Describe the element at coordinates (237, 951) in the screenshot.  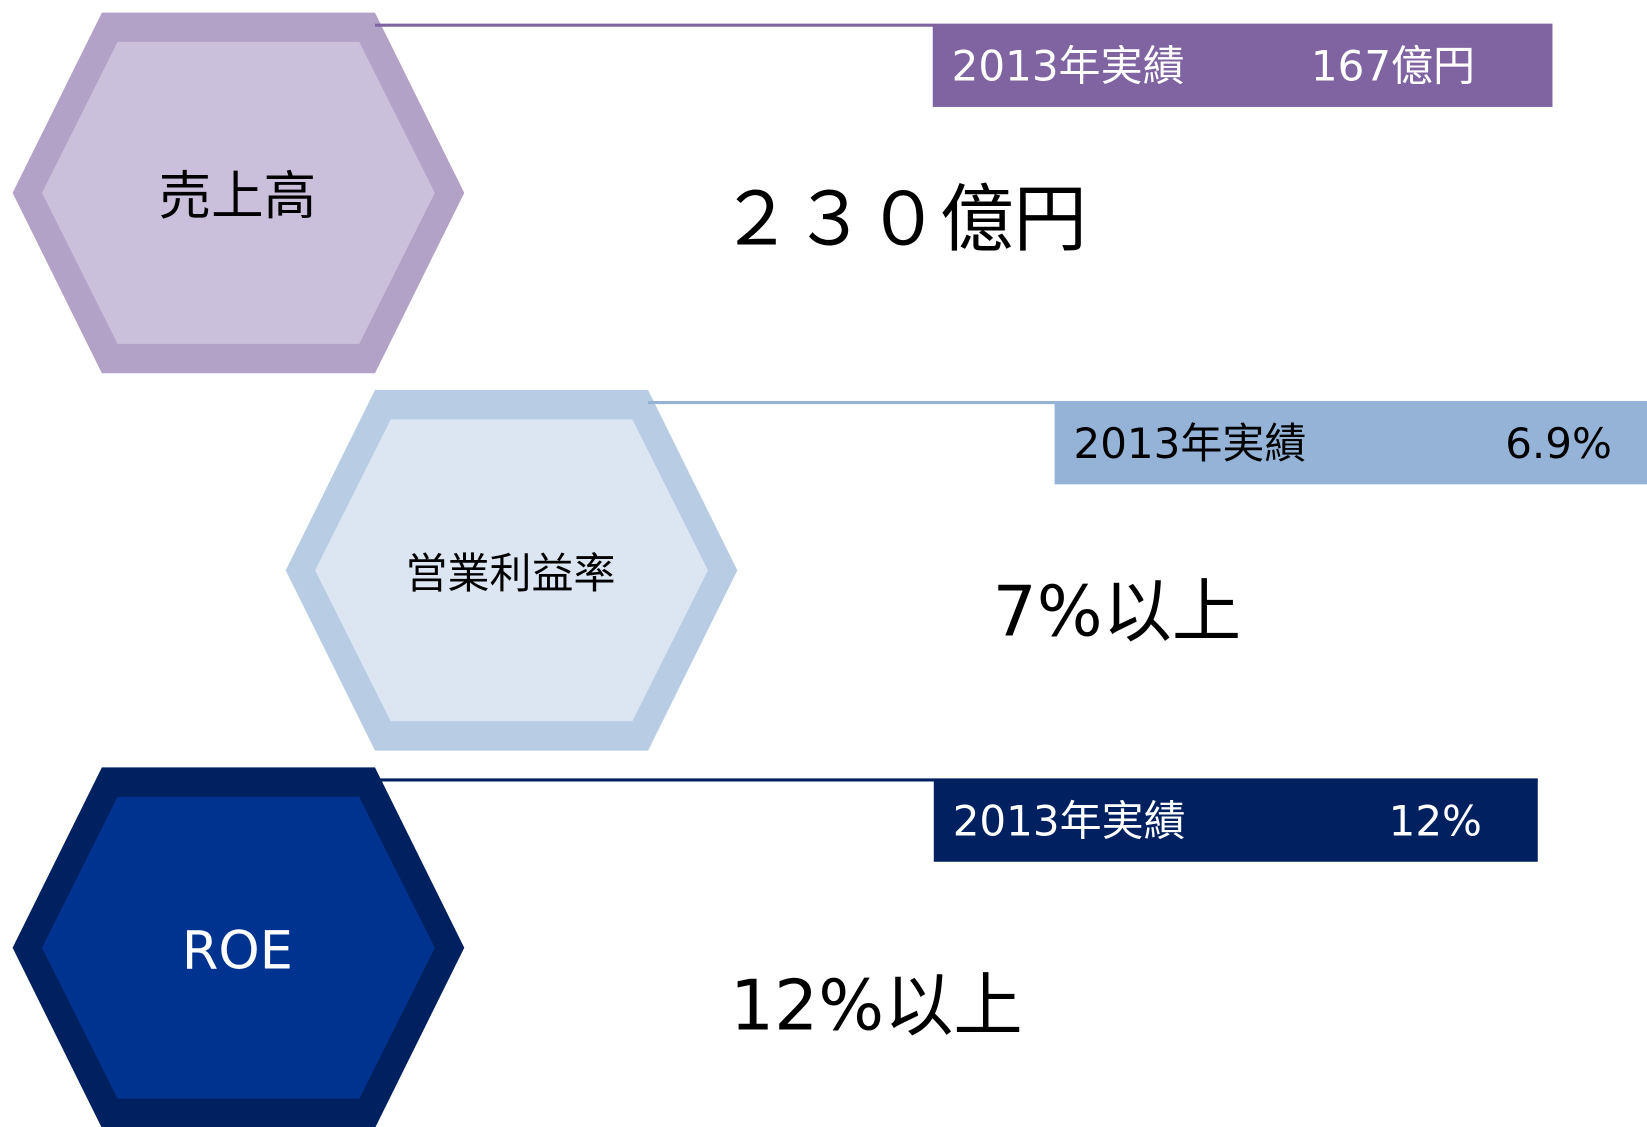
I see `hexagon-label: ROE` at that location.